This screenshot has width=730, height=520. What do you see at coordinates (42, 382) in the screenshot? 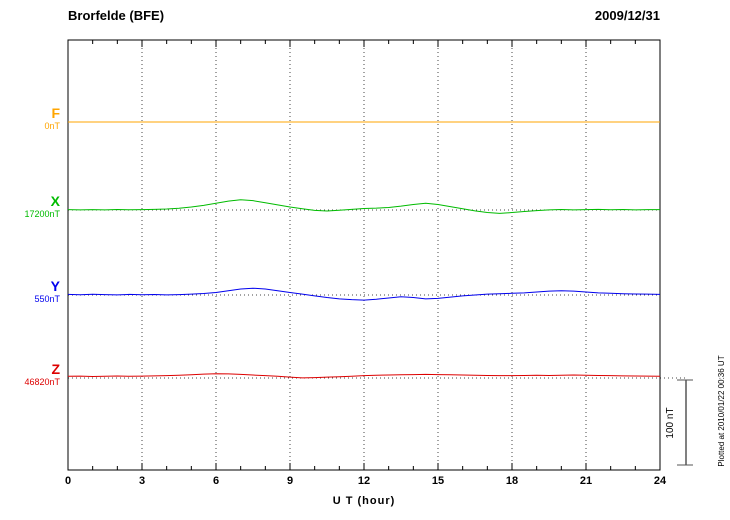
I see `channel-z-baseline-value: 46820nT` at bounding box center [42, 382].